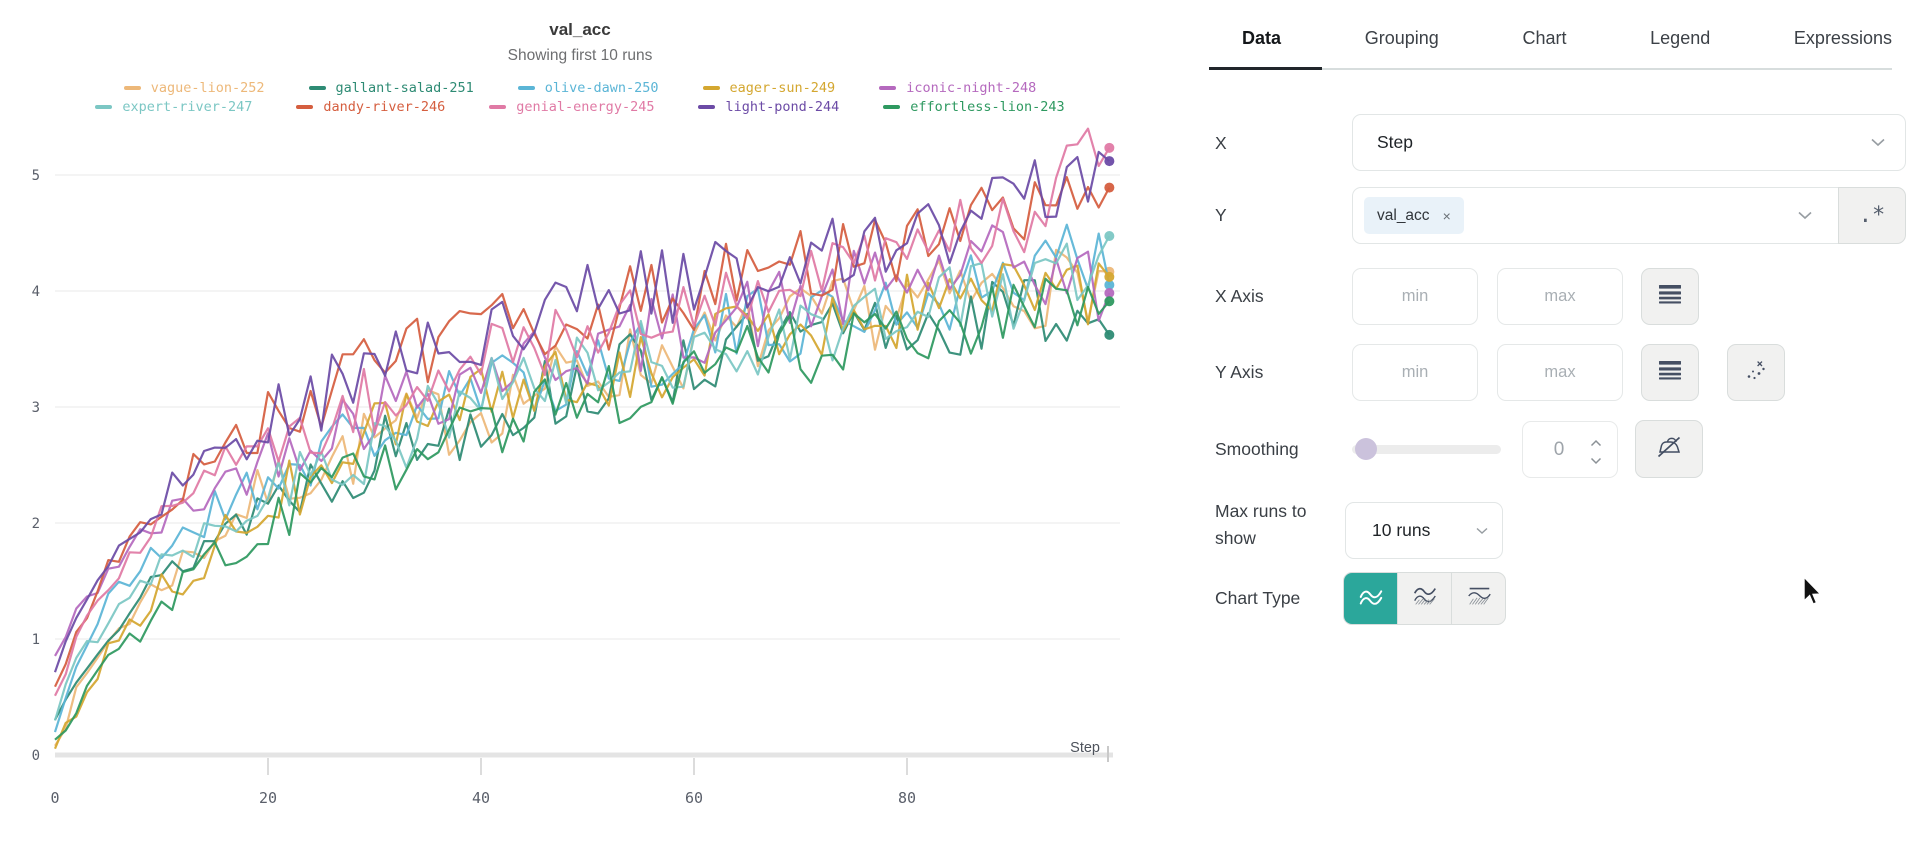 Image resolution: width=1930 pixels, height=844 pixels. Describe the element at coordinates (1239, 372) in the screenshot. I see `y-axis-label: Y Axis` at that location.